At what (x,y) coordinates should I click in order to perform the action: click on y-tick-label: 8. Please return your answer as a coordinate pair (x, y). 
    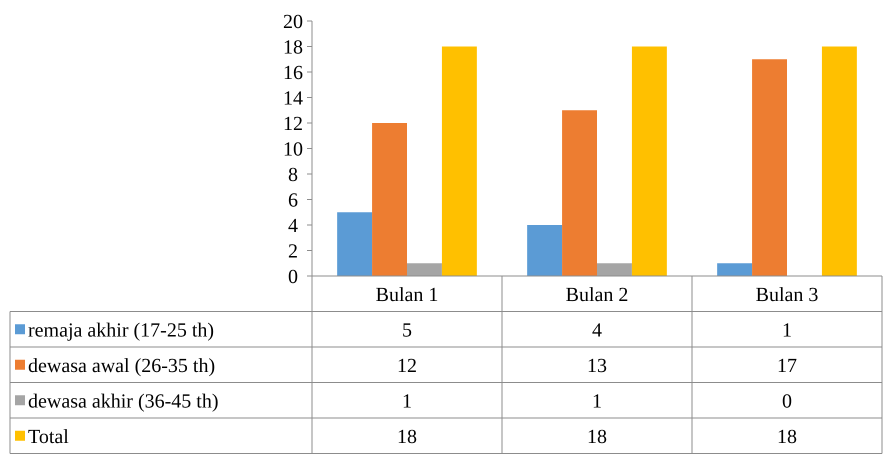
    Looking at the image, I should click on (293, 175).